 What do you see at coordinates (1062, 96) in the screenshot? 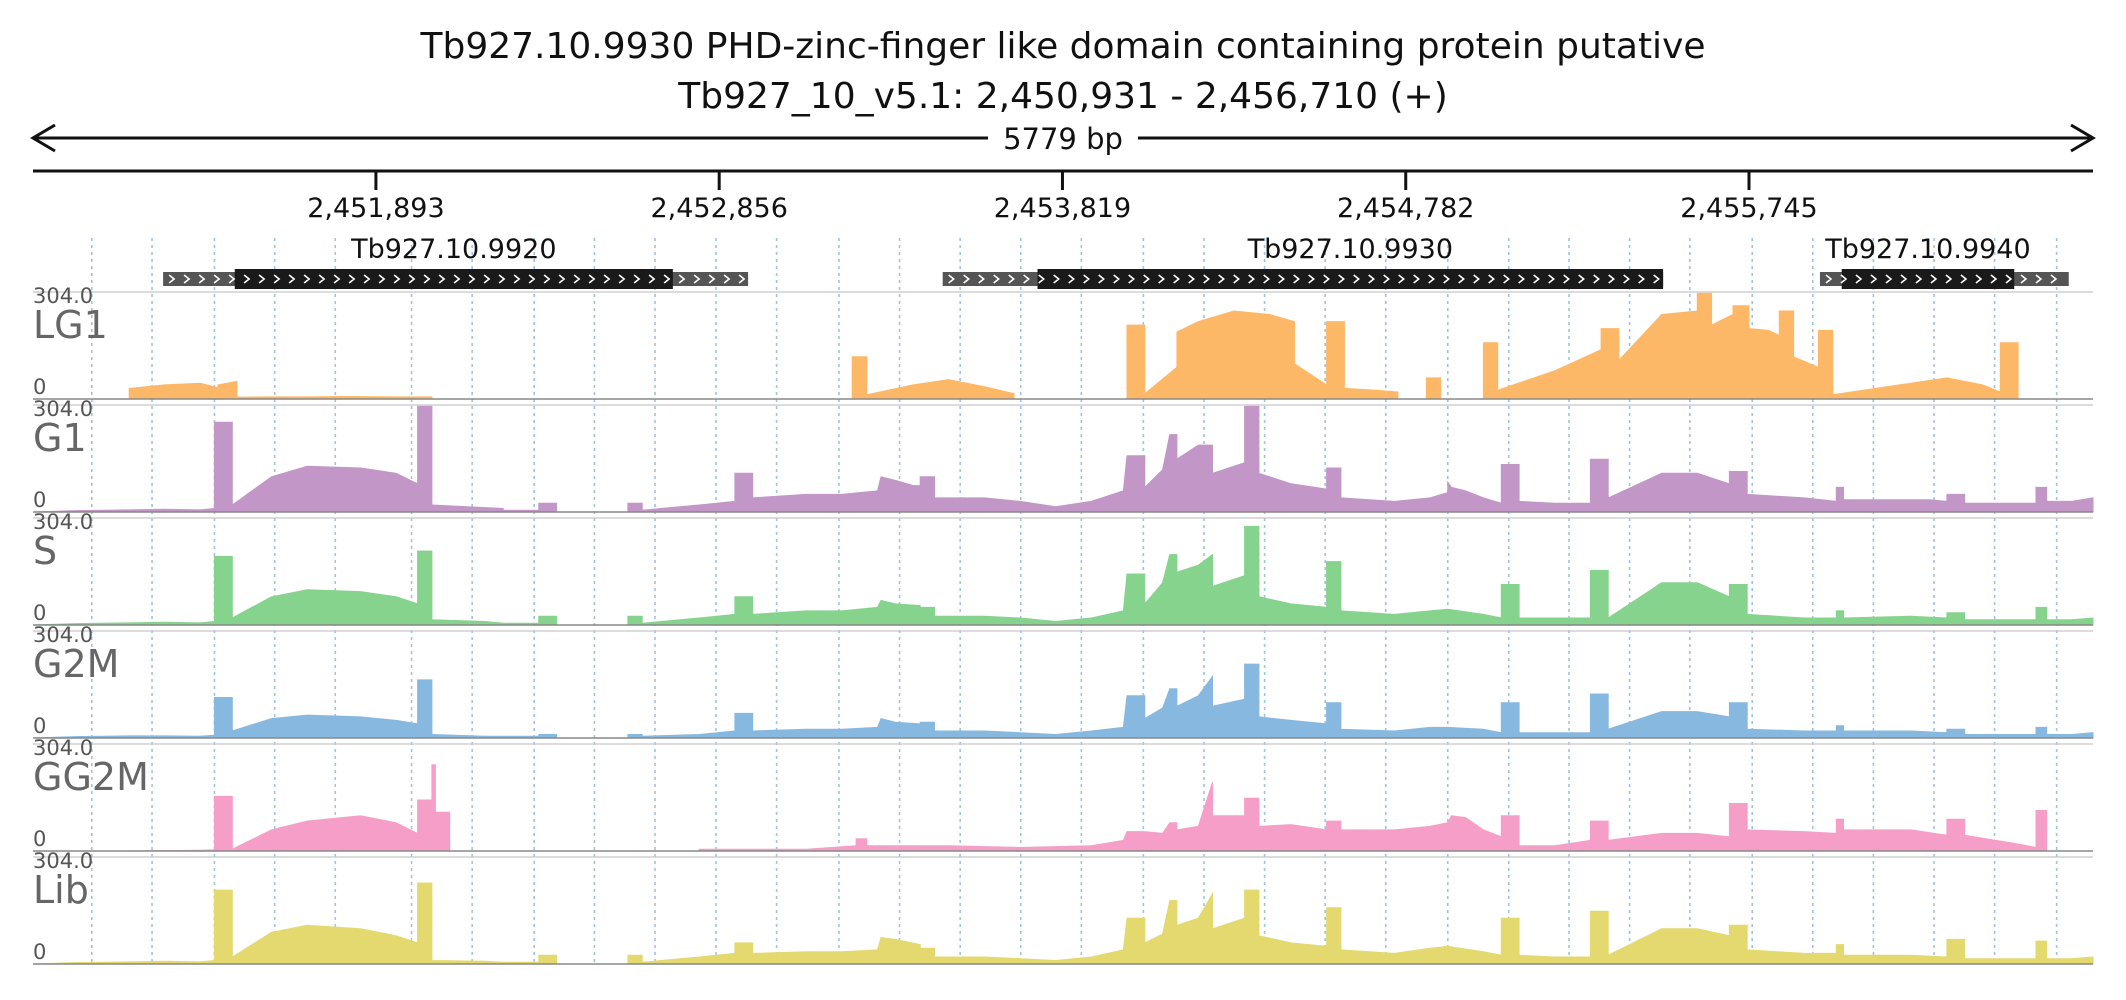
I see `figure-subtitle: Tb927_10_v5.1: 2,450,931 - 2,456,710 (+)` at bounding box center [1062, 96].